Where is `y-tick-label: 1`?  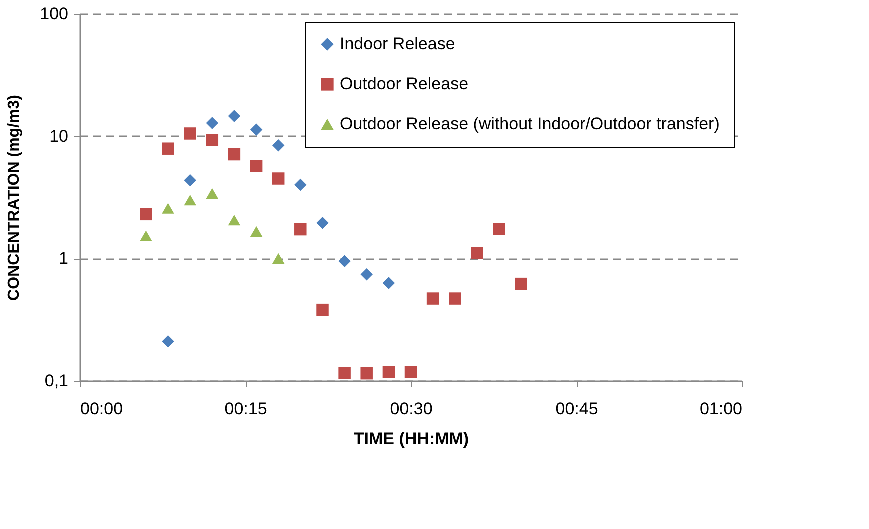
y-tick-label: 1 is located at coordinates (63, 258).